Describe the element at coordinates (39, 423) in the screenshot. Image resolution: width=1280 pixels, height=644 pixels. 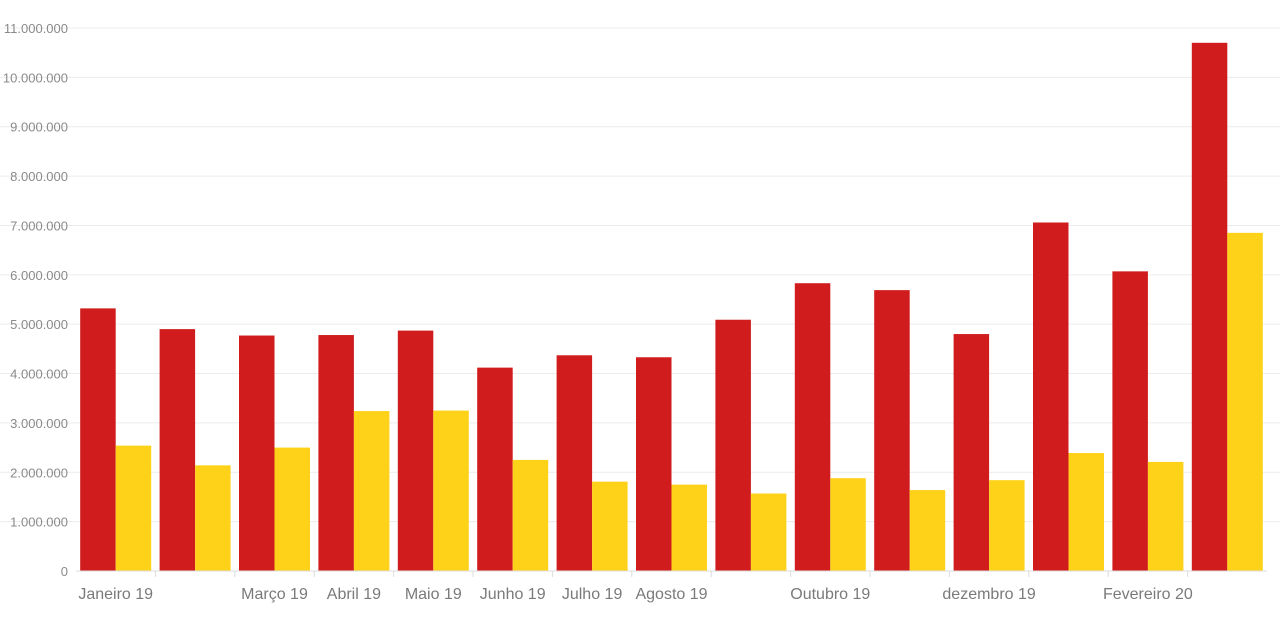
I see `y-tick-label: 3.000.000` at that location.